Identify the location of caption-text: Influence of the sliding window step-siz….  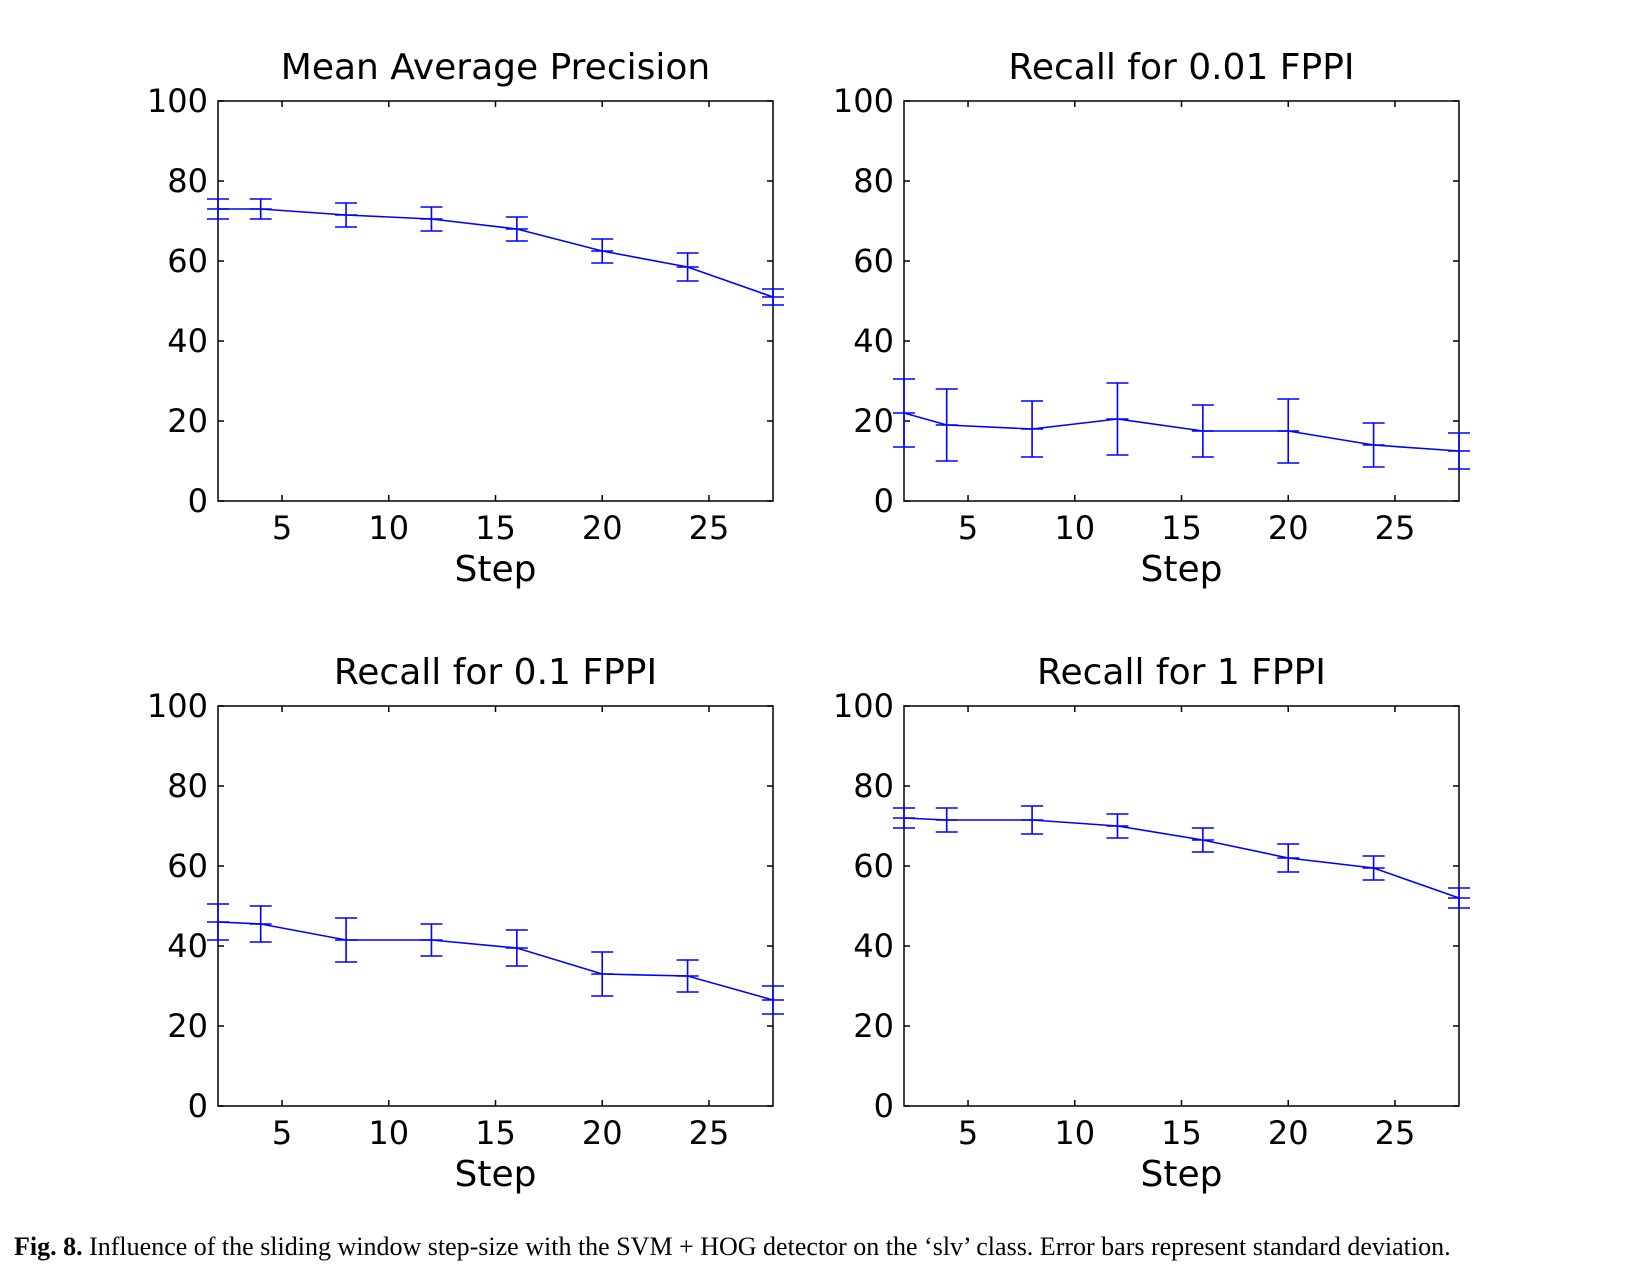
(770, 1246).